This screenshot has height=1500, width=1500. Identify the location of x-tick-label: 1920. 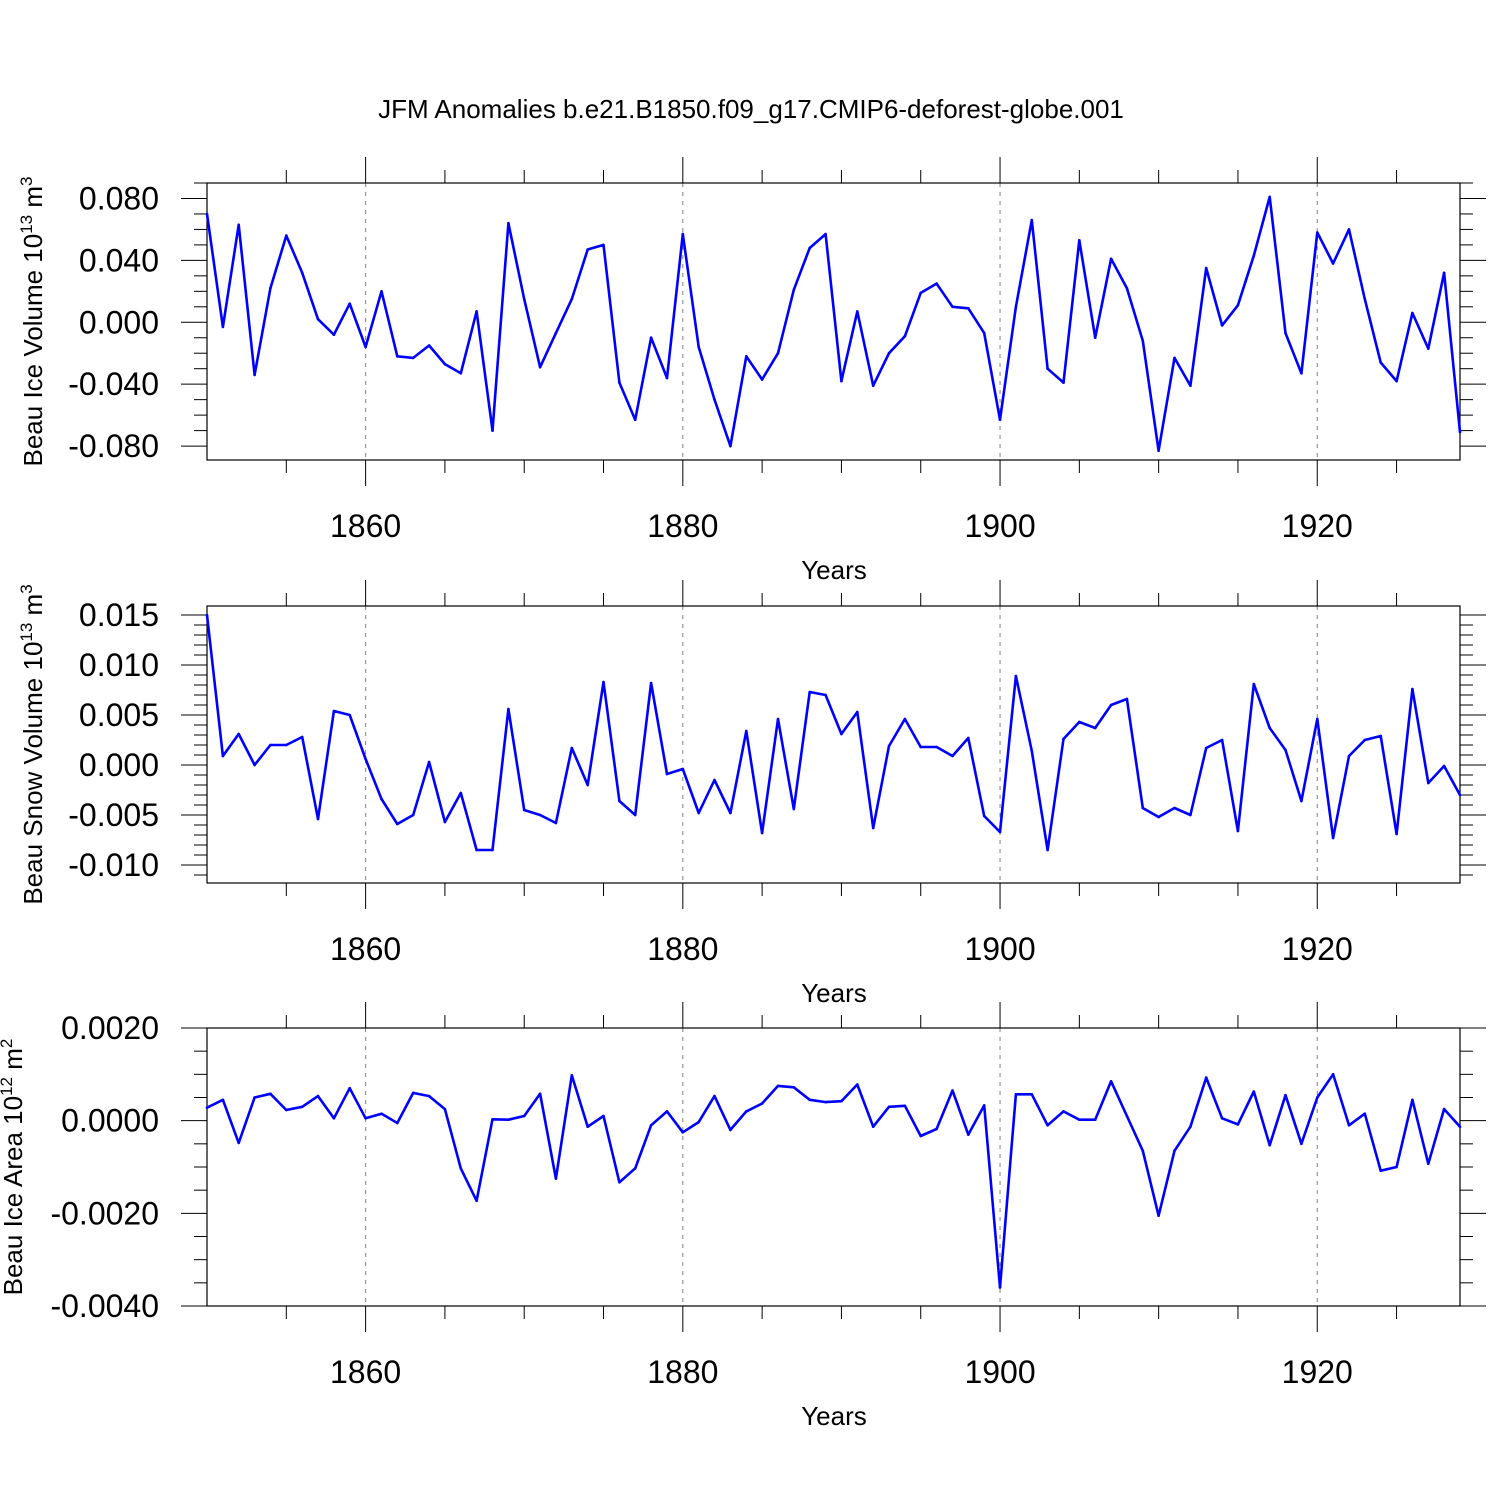
(1317, 526).